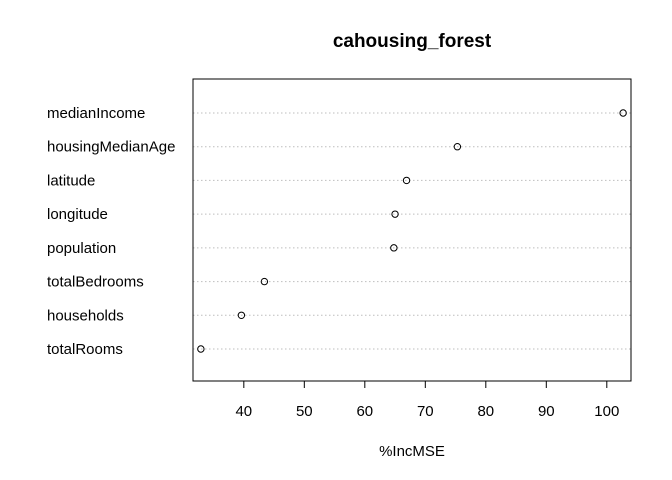 The image size is (672, 480). Describe the element at coordinates (412, 451) in the screenshot. I see `x-axis-title: %IncMSE` at that location.